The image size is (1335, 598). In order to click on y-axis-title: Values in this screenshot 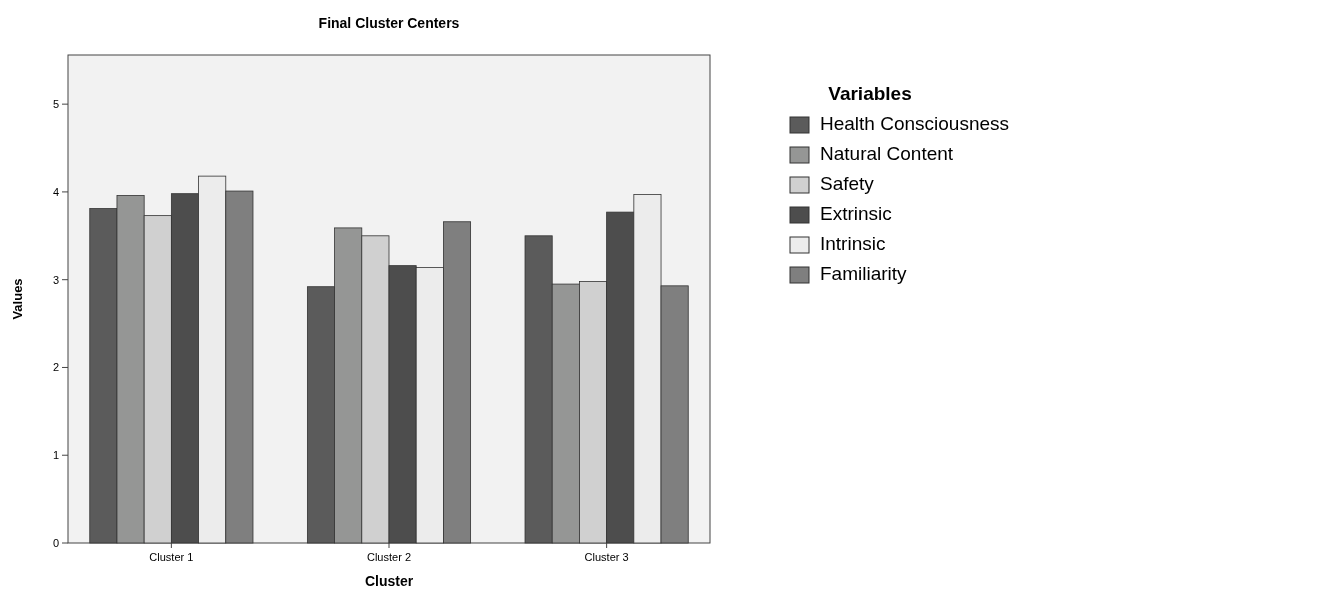, I will do `click(17, 299)`.